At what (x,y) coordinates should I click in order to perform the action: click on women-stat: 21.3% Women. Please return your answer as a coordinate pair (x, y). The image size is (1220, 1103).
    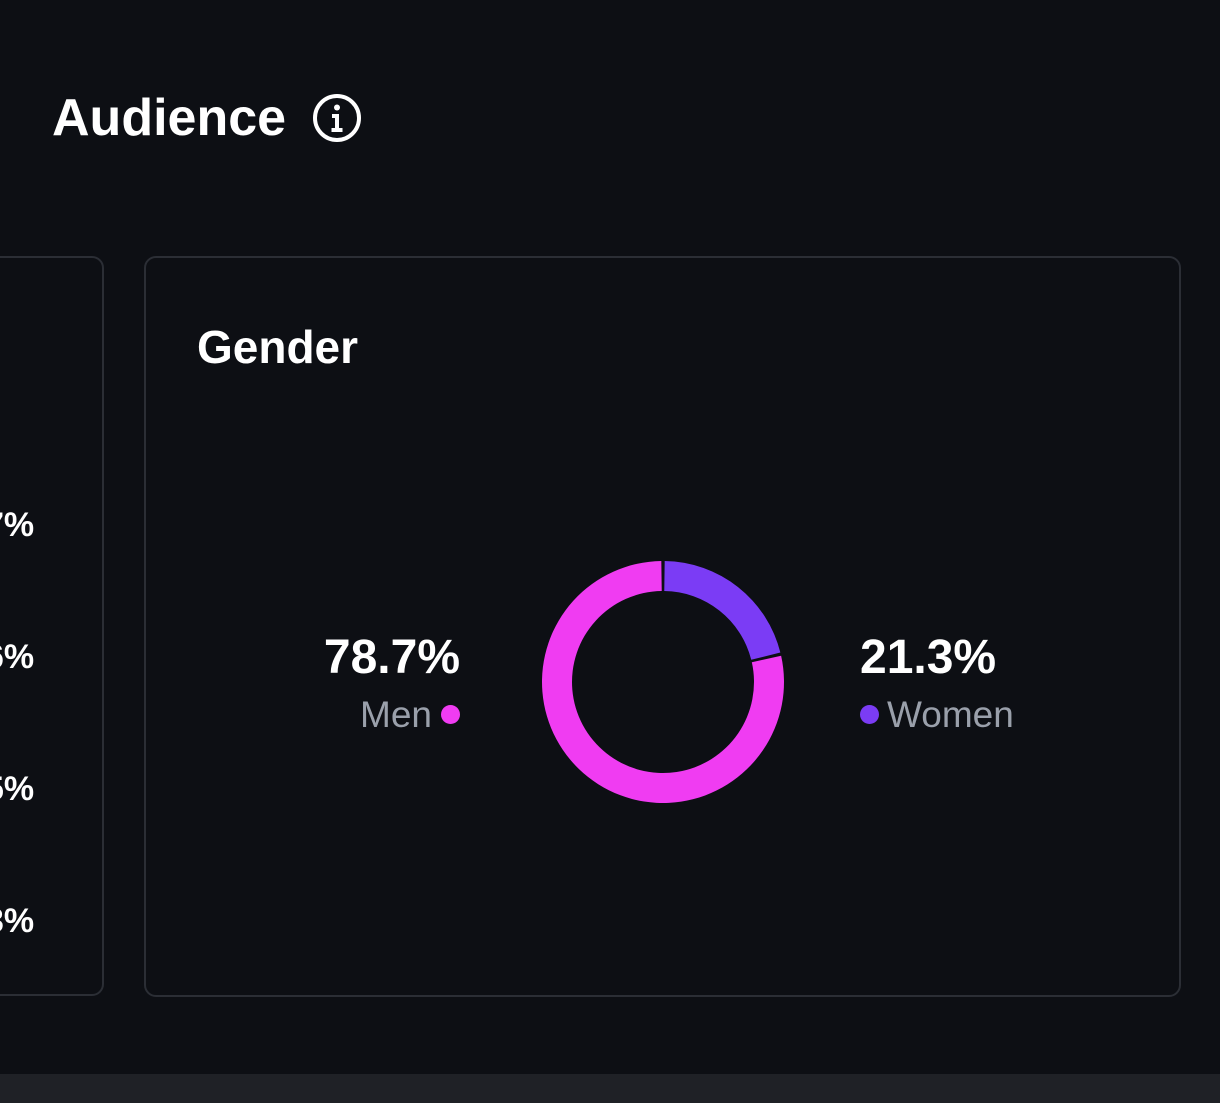
    Looking at the image, I should click on (937, 683).